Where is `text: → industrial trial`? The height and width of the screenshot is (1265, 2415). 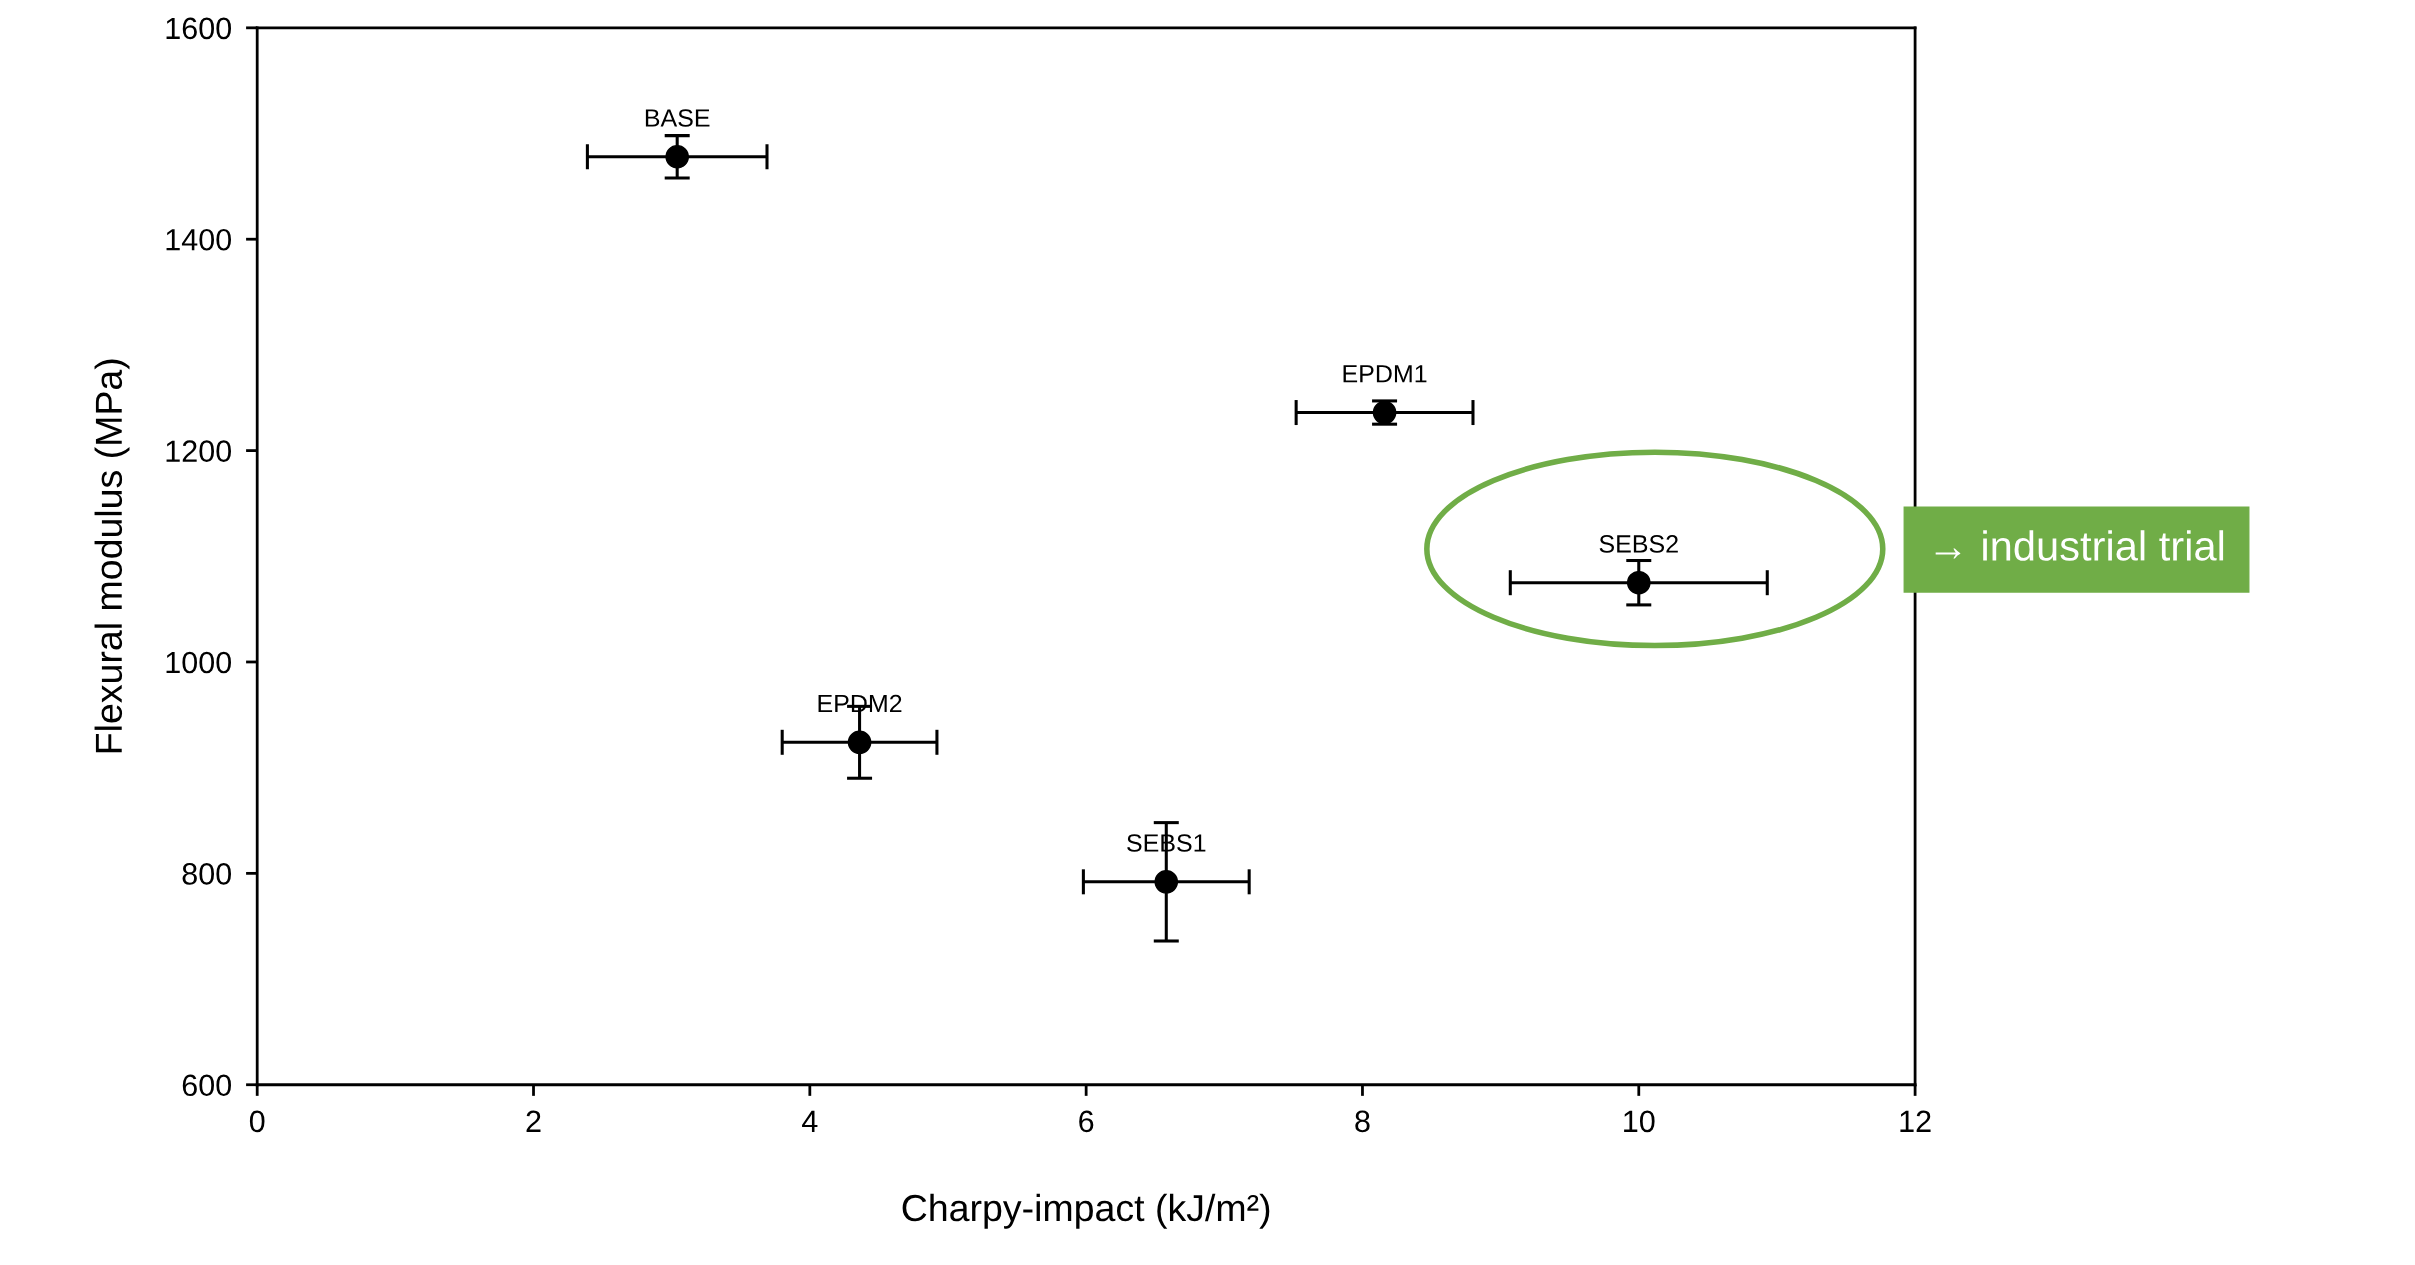
text: → industrial trial is located at coordinates (2079, 545).